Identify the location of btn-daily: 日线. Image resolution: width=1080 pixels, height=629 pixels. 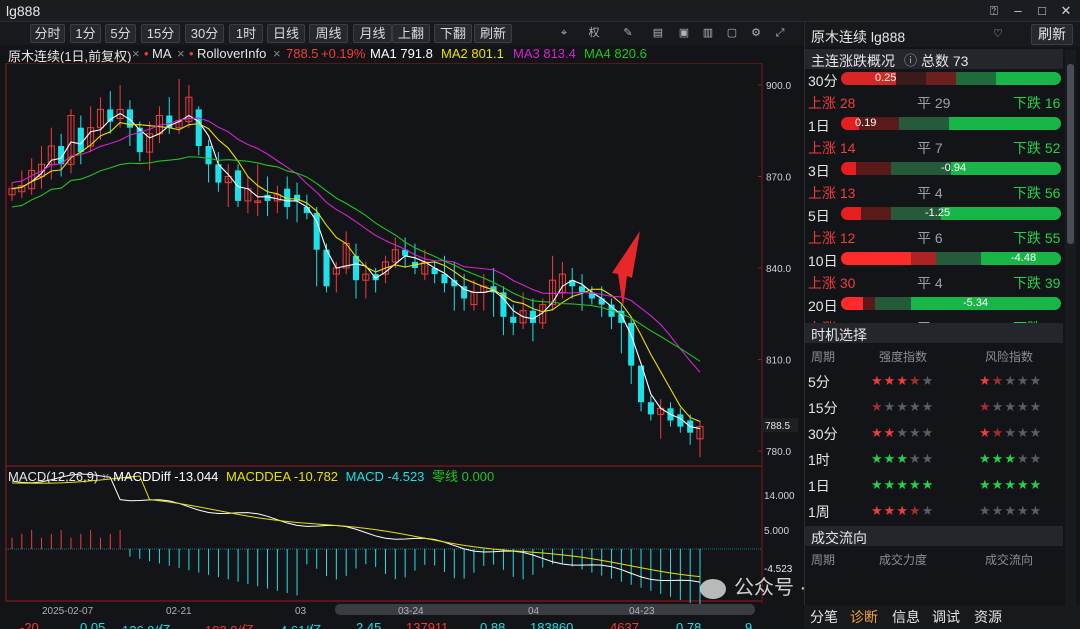
(286, 33).